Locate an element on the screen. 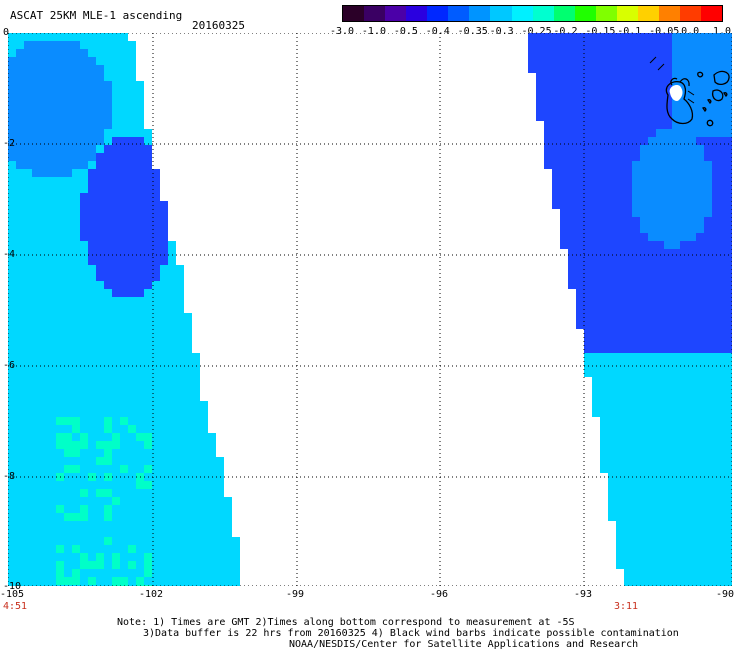 This screenshot has width=740, height=650. colorbar-label-7: -0.2 is located at coordinates (565, 31).